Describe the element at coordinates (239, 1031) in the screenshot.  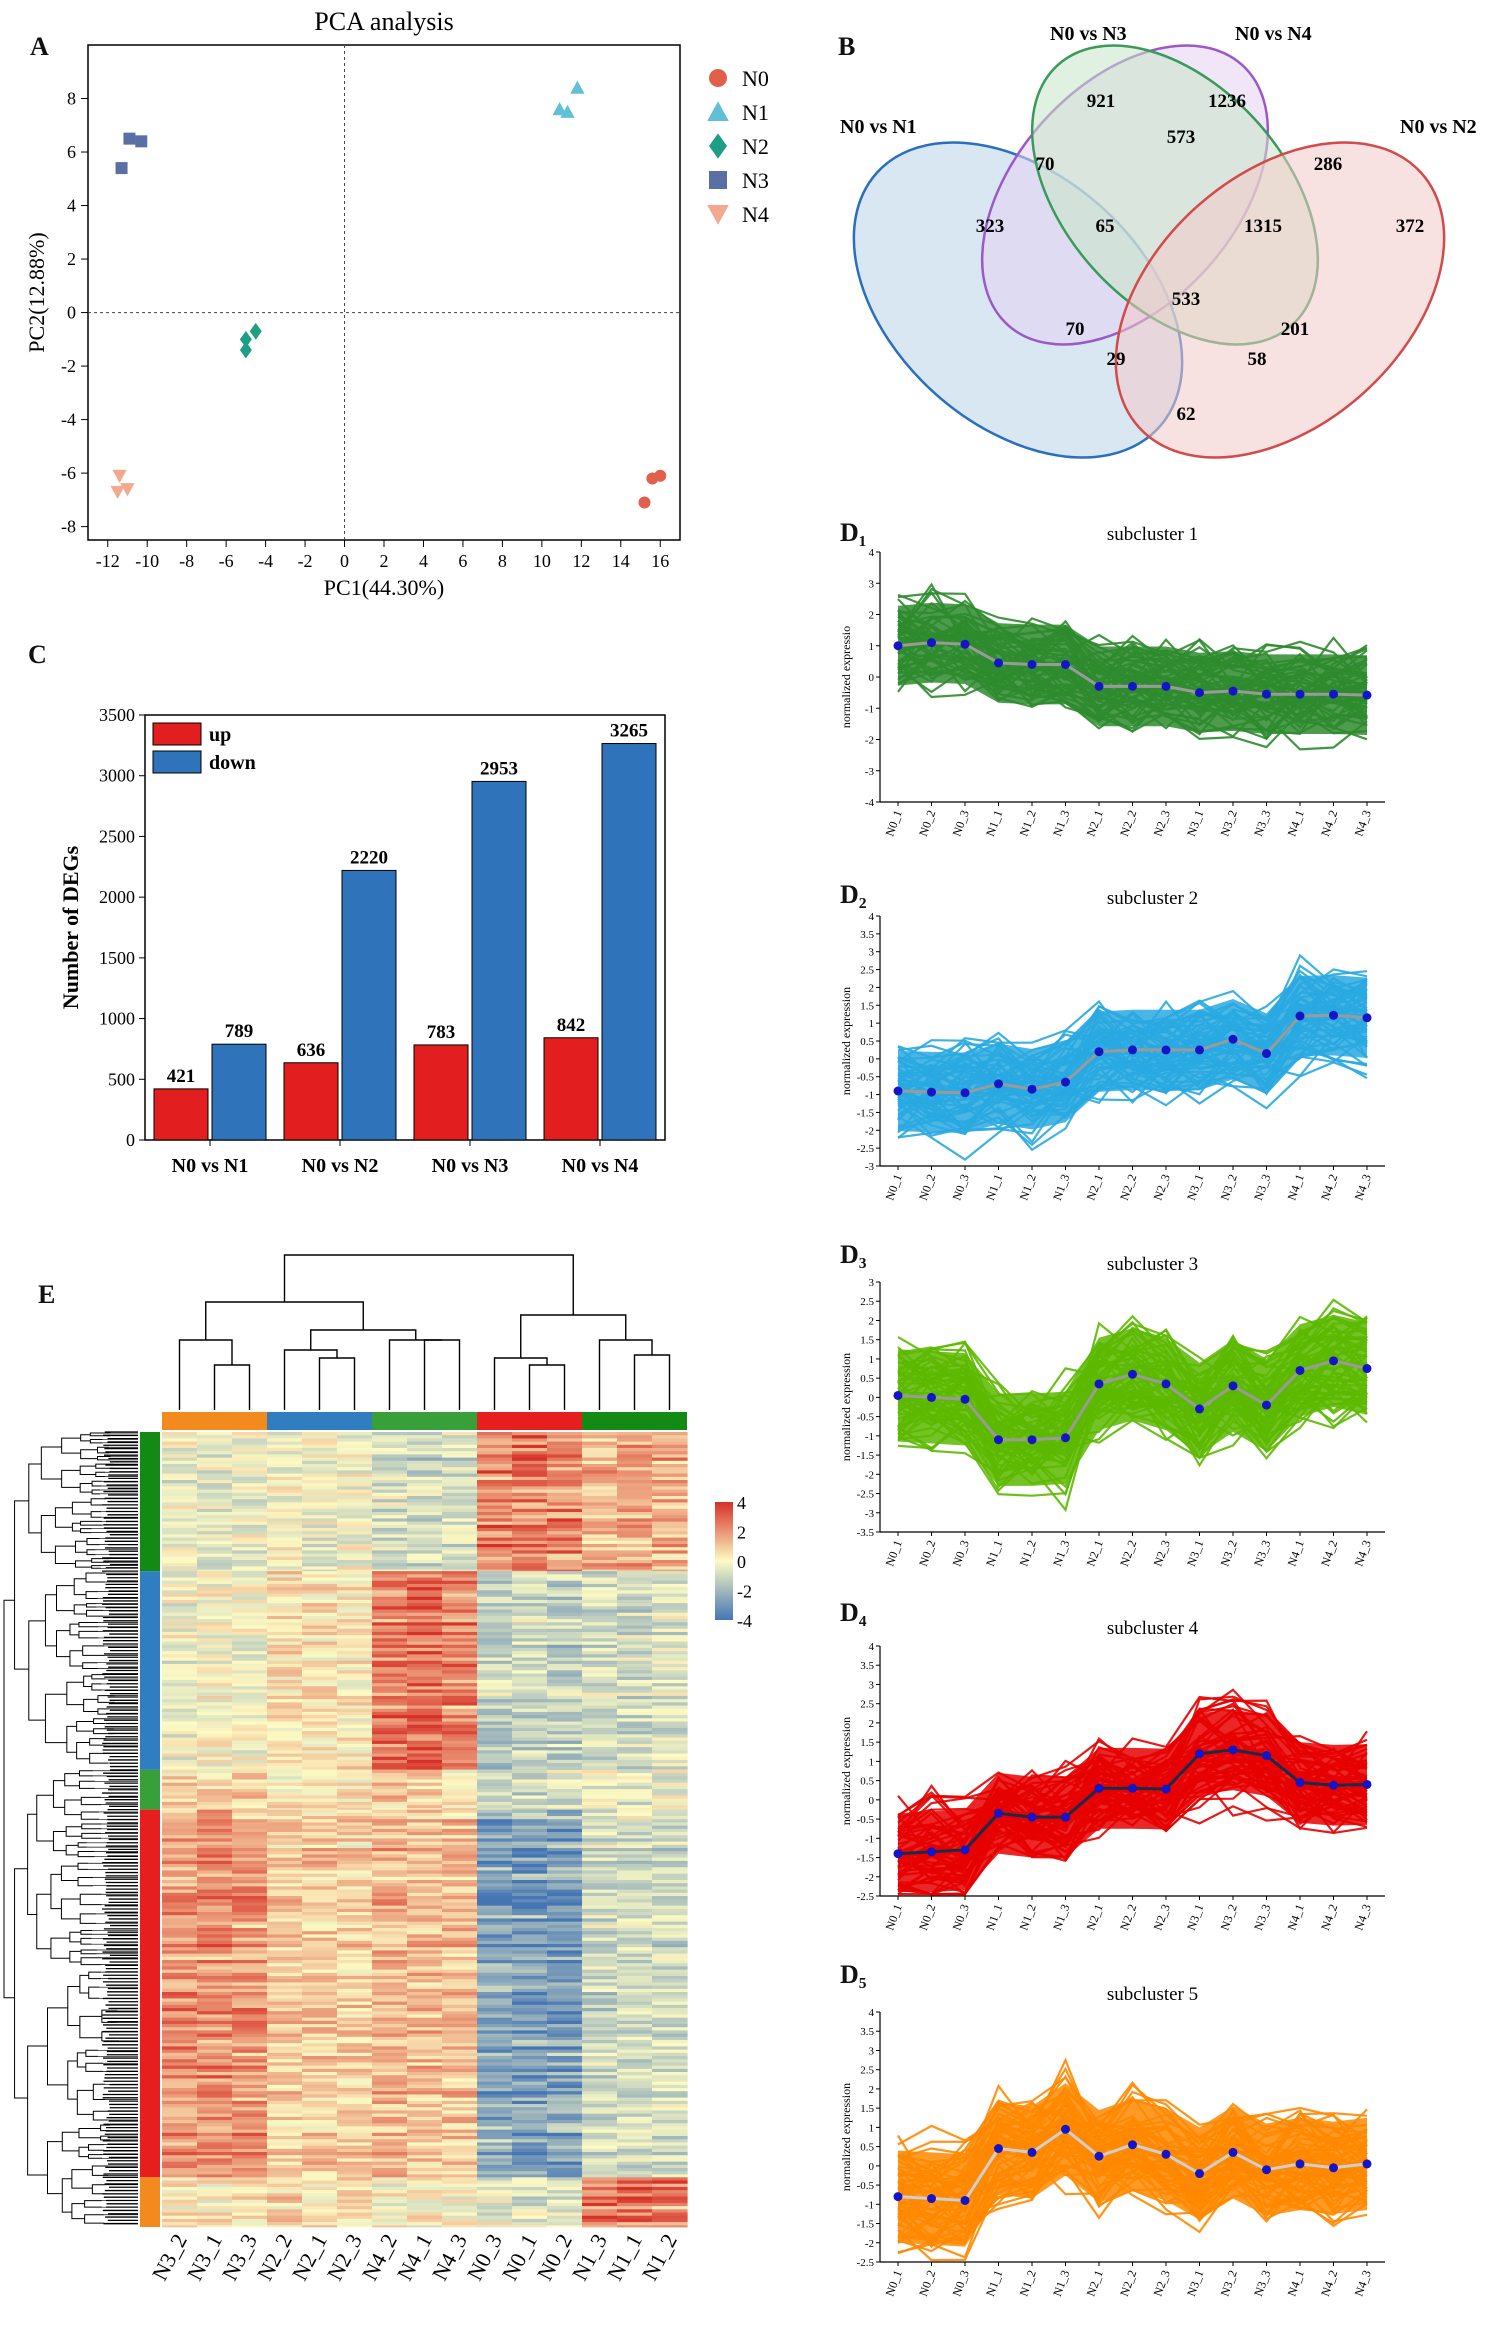
I see `bar-value-label: 789` at that location.